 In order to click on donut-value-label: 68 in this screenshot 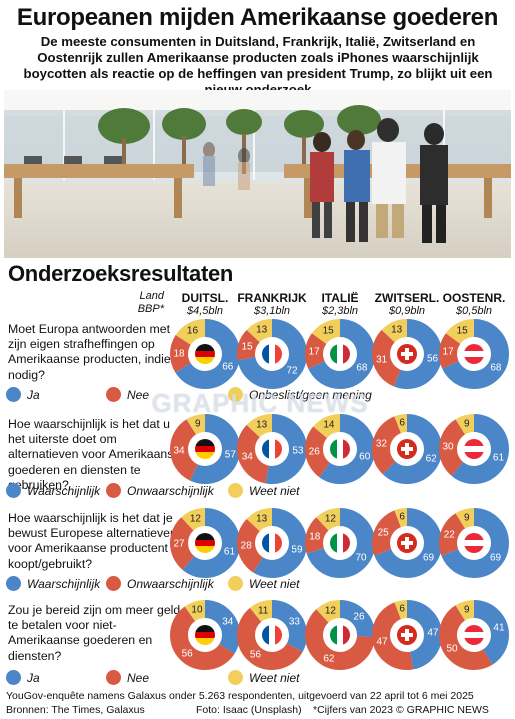, I will do `click(362, 368)`.